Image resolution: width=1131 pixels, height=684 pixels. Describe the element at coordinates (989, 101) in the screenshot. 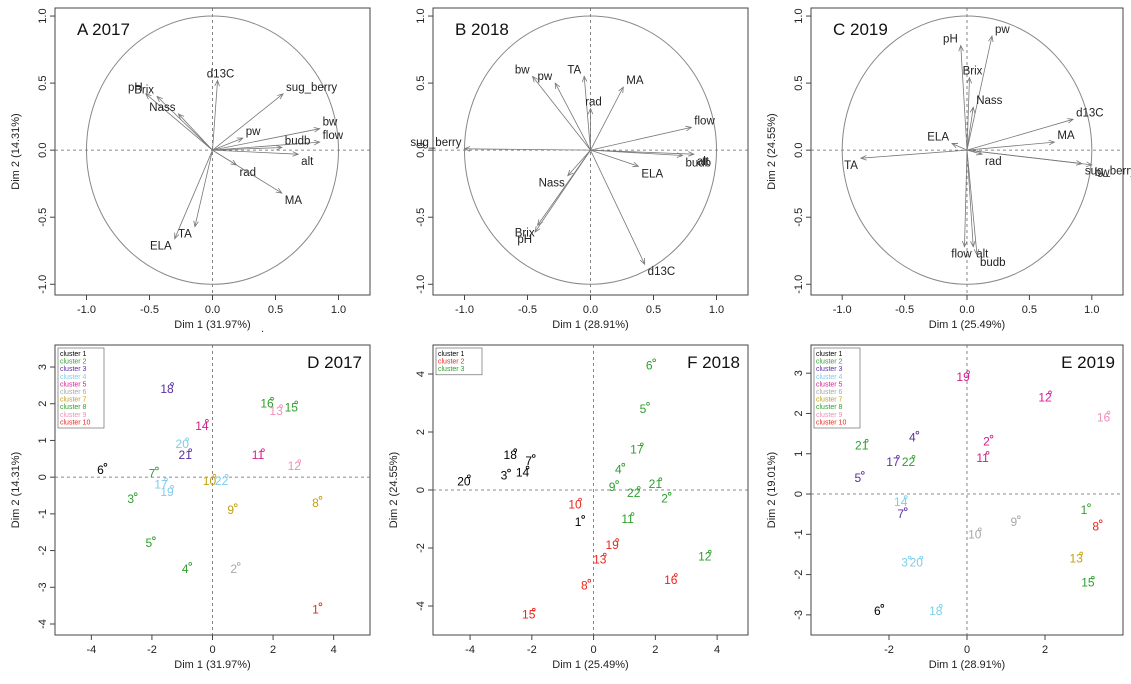

I see `variable-label: Nass` at that location.